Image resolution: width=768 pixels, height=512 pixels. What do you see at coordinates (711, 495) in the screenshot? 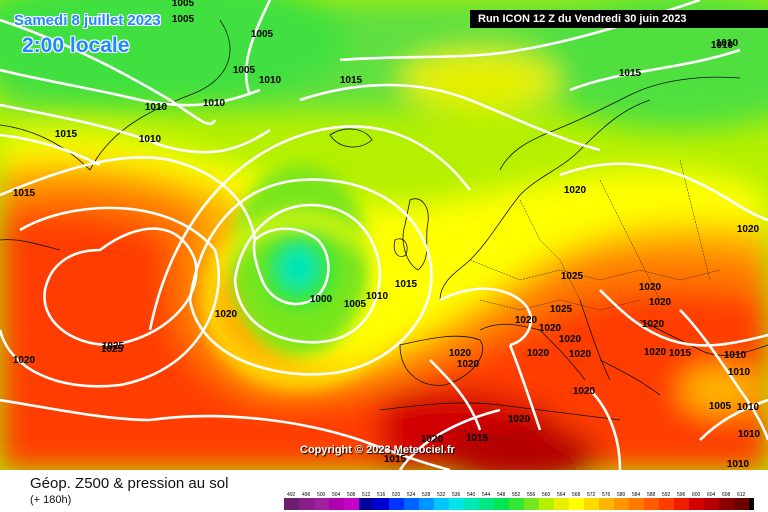
I see `legend-tick-label: 604` at bounding box center [711, 495].